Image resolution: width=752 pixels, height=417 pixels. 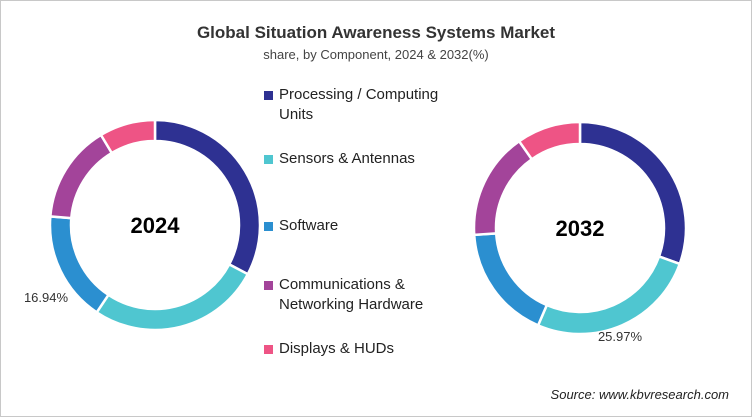 What do you see at coordinates (156, 225) in the screenshot?
I see `donut-center-label: 2024` at bounding box center [156, 225].